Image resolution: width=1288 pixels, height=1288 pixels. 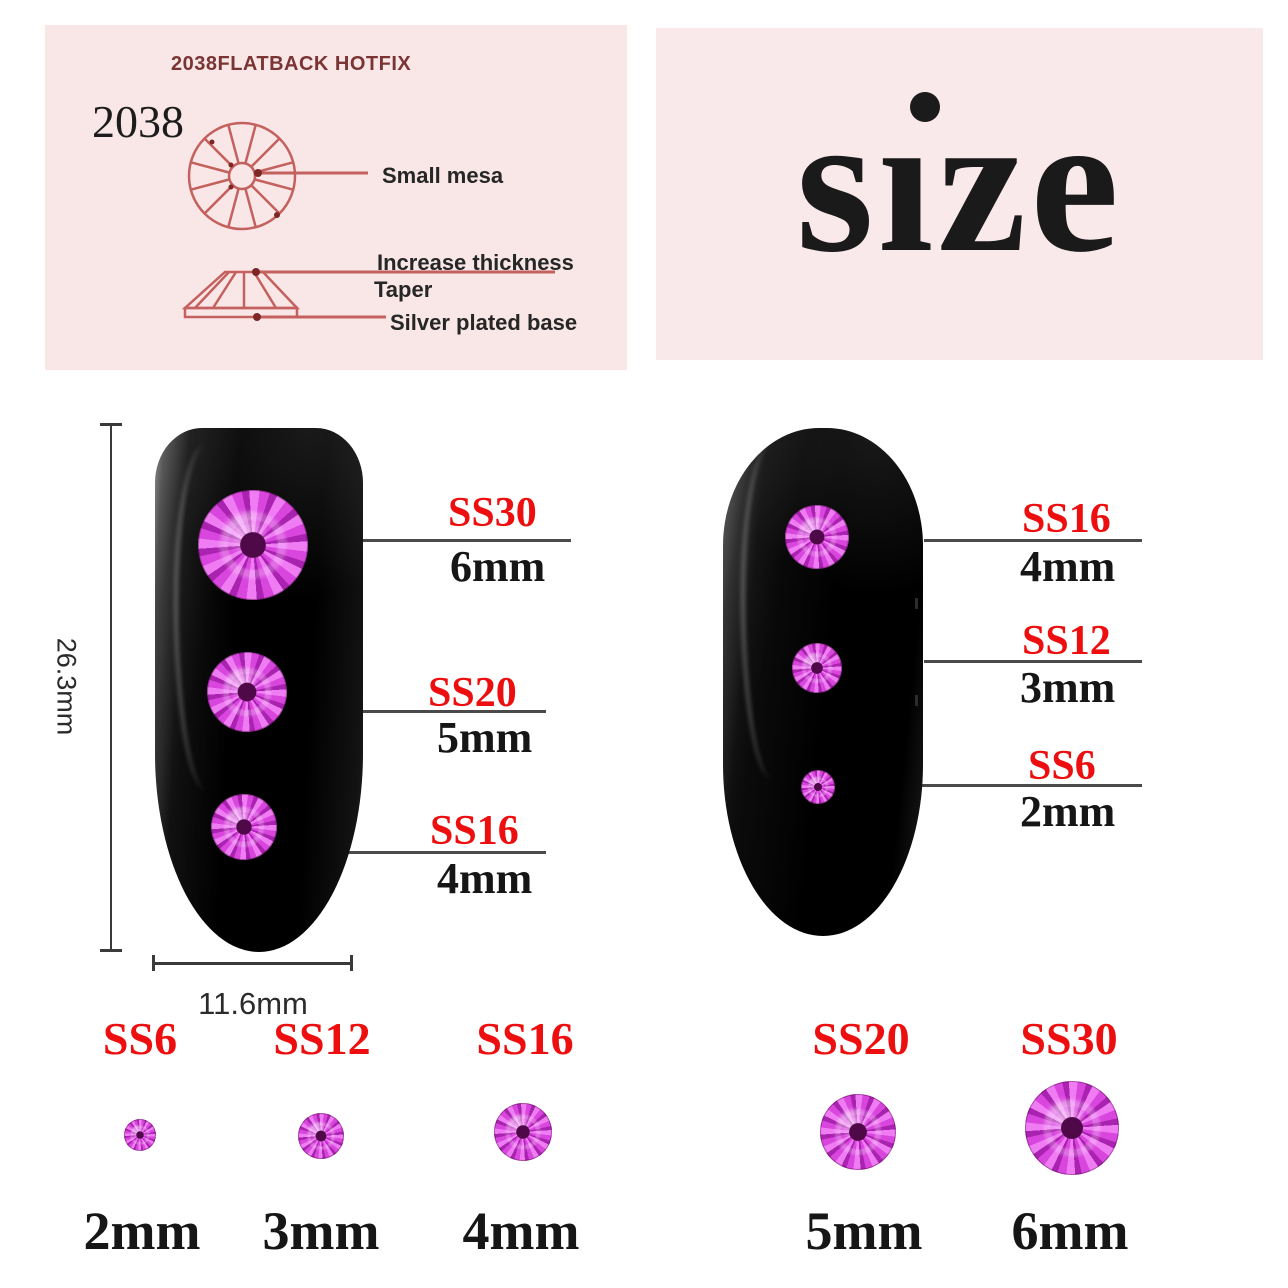 What do you see at coordinates (138, 121) in the screenshot?
I see `model-number: 2038` at bounding box center [138, 121].